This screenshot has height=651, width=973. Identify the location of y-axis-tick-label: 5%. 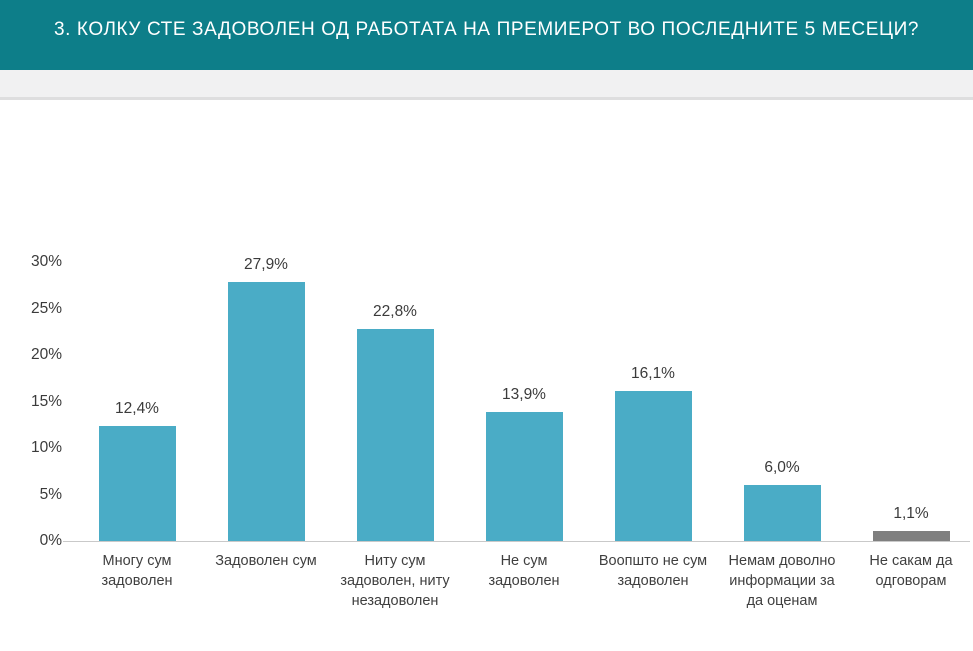
(50, 494).